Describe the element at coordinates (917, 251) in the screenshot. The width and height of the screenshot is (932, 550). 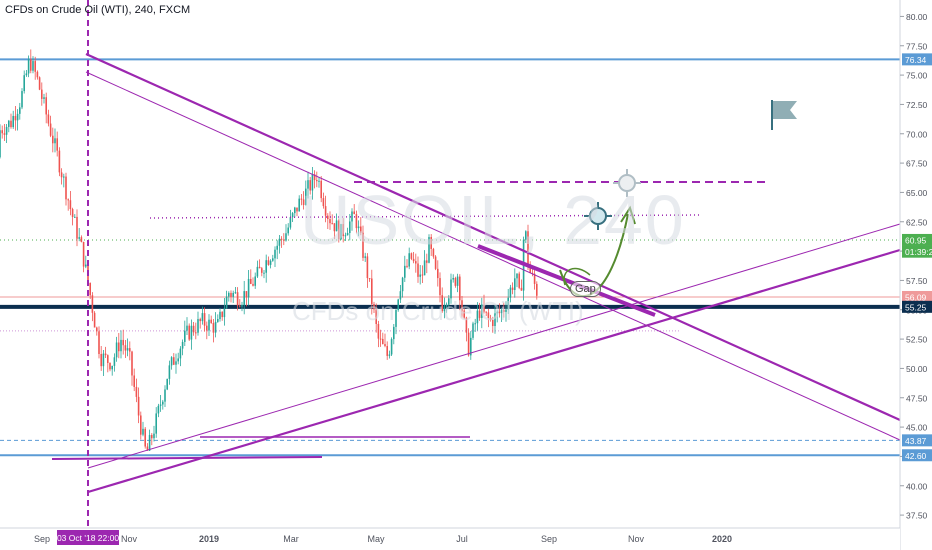
I see `price-label: 01:39:25` at that location.